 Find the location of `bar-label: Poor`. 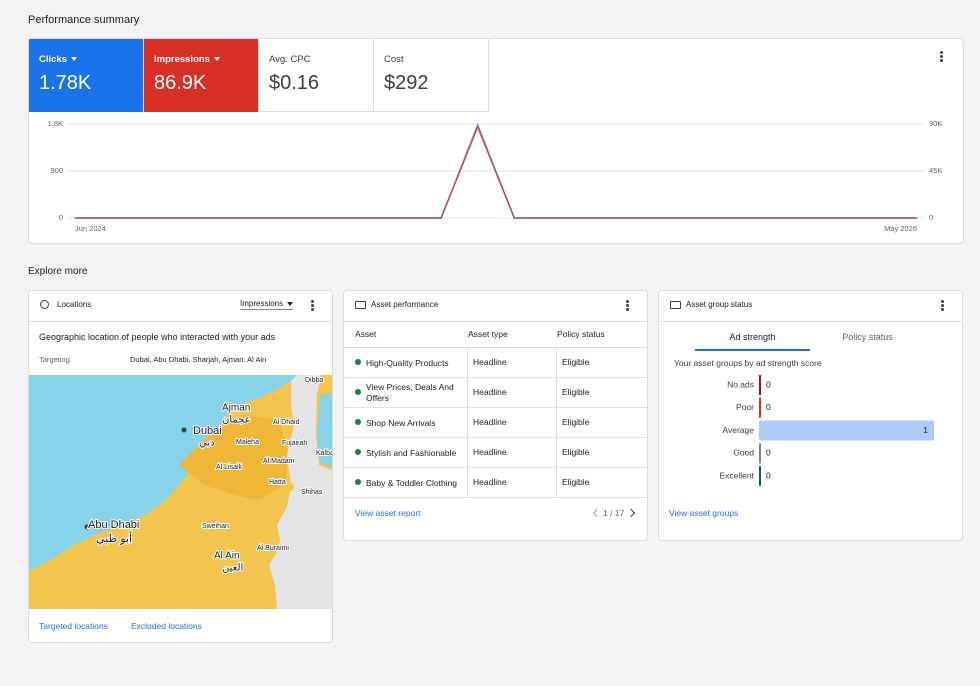

bar-label: Poor is located at coordinates (745, 407).